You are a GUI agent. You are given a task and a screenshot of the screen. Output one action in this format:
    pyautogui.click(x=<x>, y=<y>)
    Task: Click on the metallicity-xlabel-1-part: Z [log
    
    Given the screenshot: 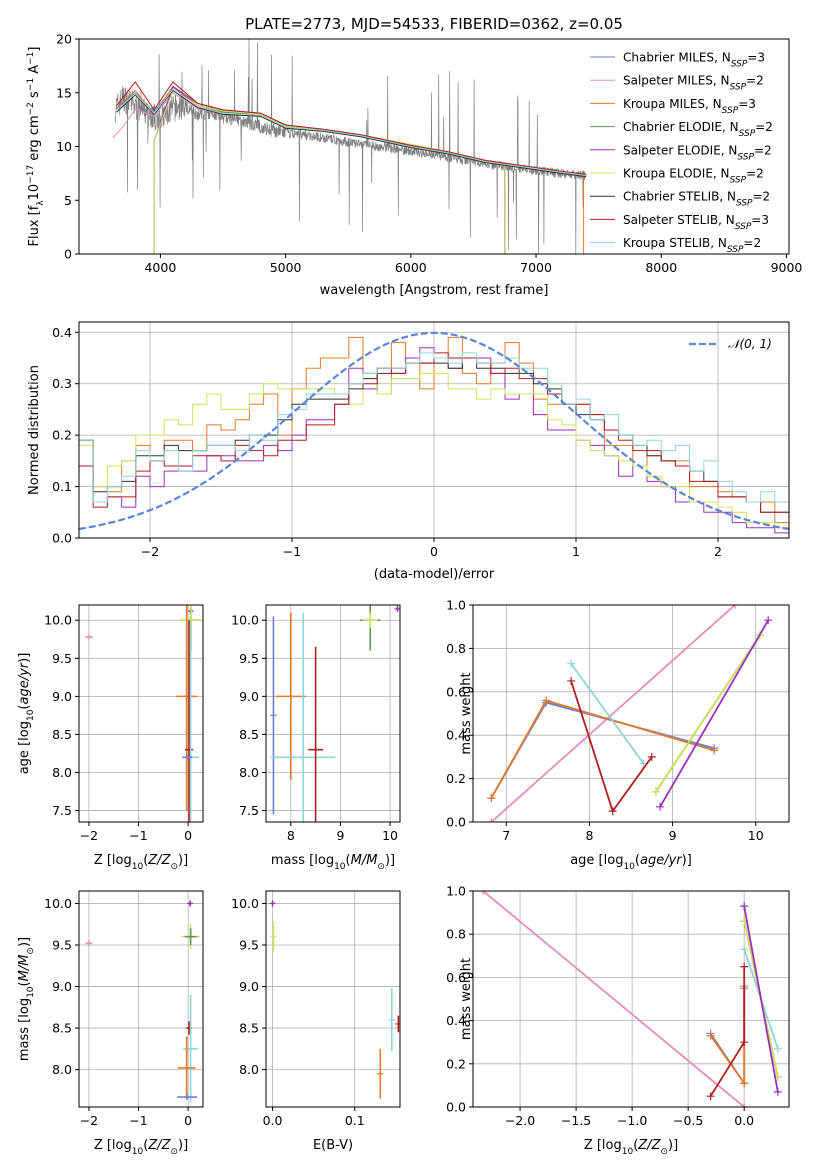 What is the action you would take?
    pyautogui.click(x=113, y=860)
    